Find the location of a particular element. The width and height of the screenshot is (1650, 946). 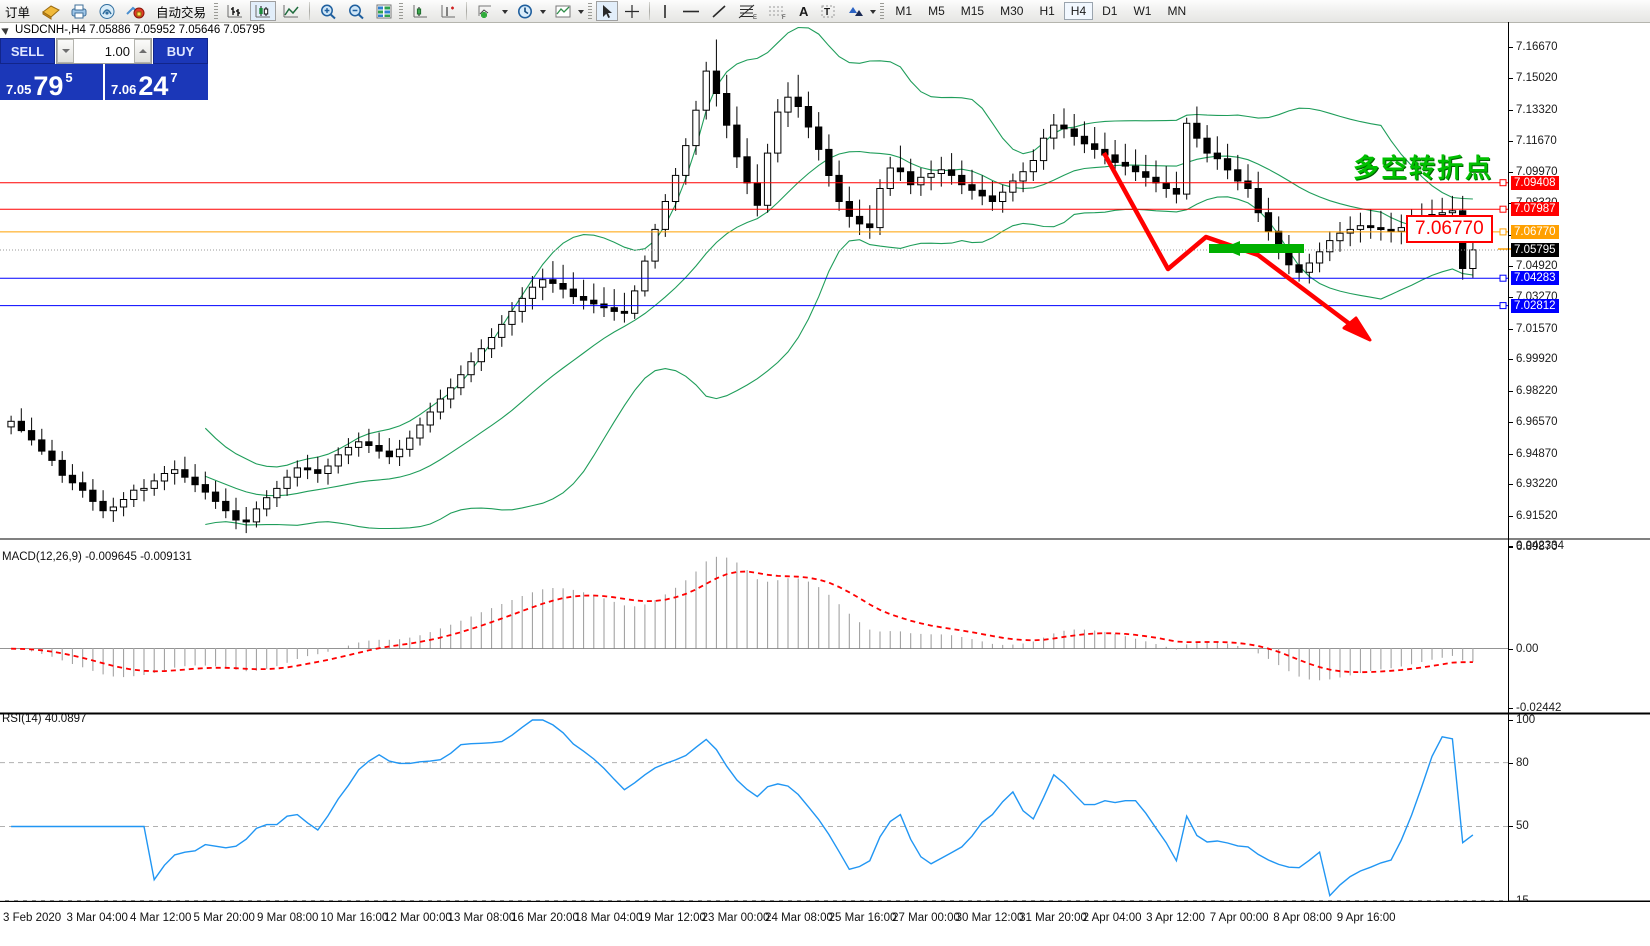

timeframe-m15: M15 is located at coordinates (972, 11).